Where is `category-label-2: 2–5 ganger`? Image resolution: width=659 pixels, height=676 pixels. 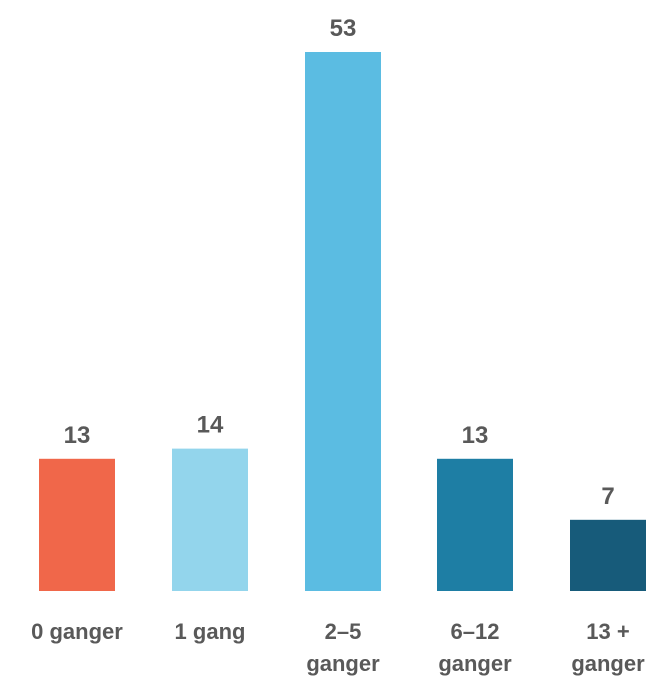 category-label-2: 2–5 ganger is located at coordinates (343, 647).